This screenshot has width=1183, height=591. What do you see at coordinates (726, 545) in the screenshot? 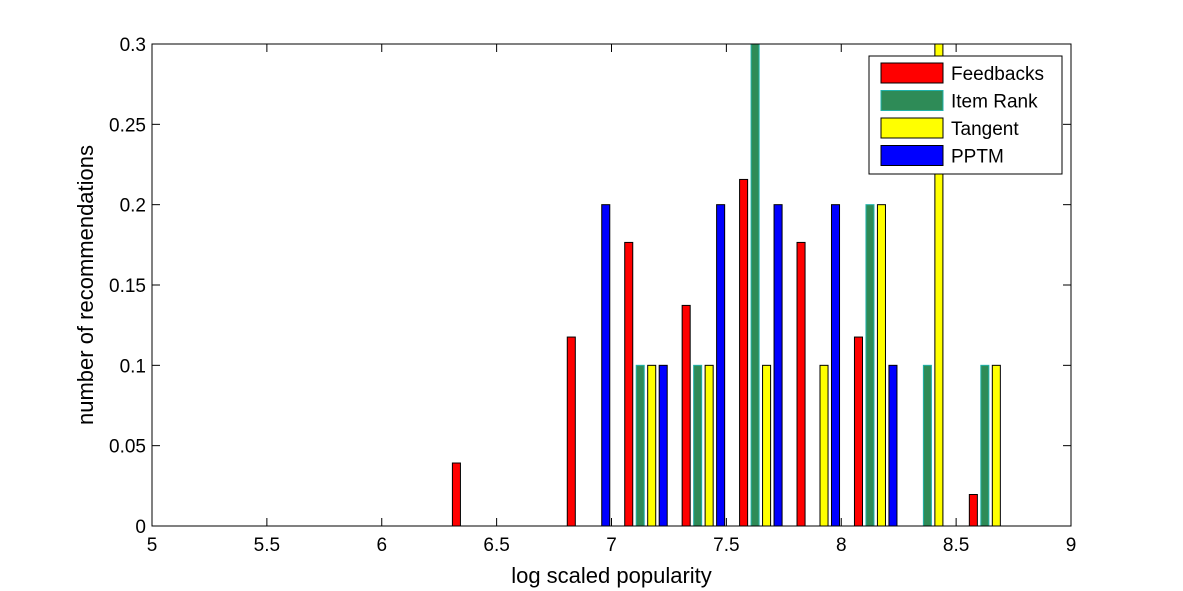
I see `x-tick-label: 7.5` at bounding box center [726, 545].